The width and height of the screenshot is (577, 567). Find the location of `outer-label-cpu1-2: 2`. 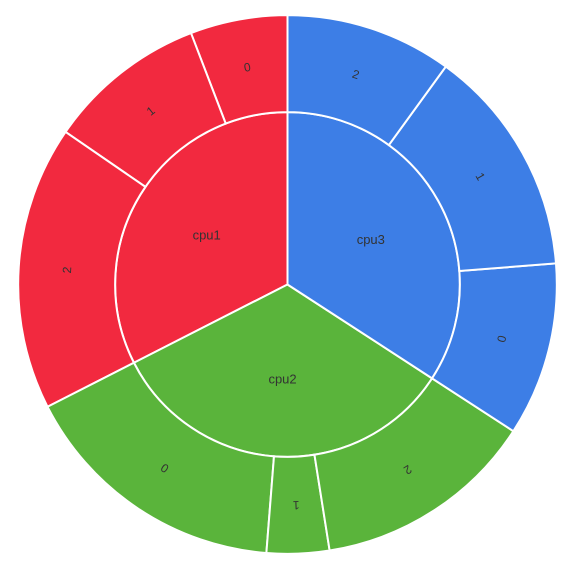

outer-label-cpu1-2: 2 is located at coordinates (67, 270).